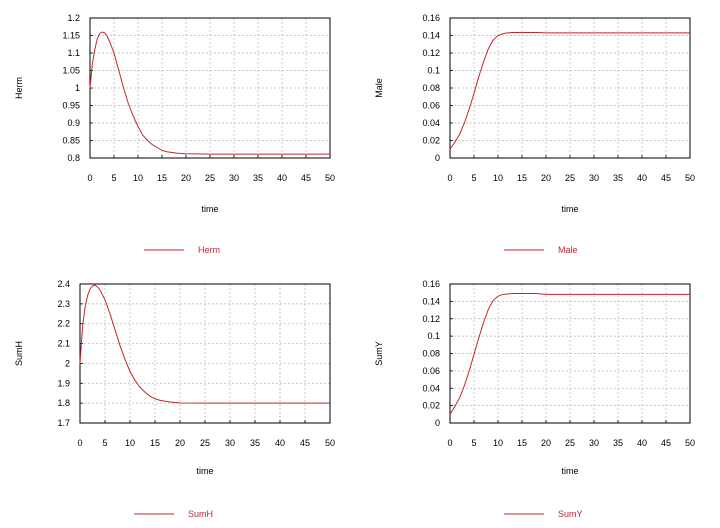 Image resolution: width=720 pixels, height=528 pixels. I want to click on series-line-male, so click(569, 90).